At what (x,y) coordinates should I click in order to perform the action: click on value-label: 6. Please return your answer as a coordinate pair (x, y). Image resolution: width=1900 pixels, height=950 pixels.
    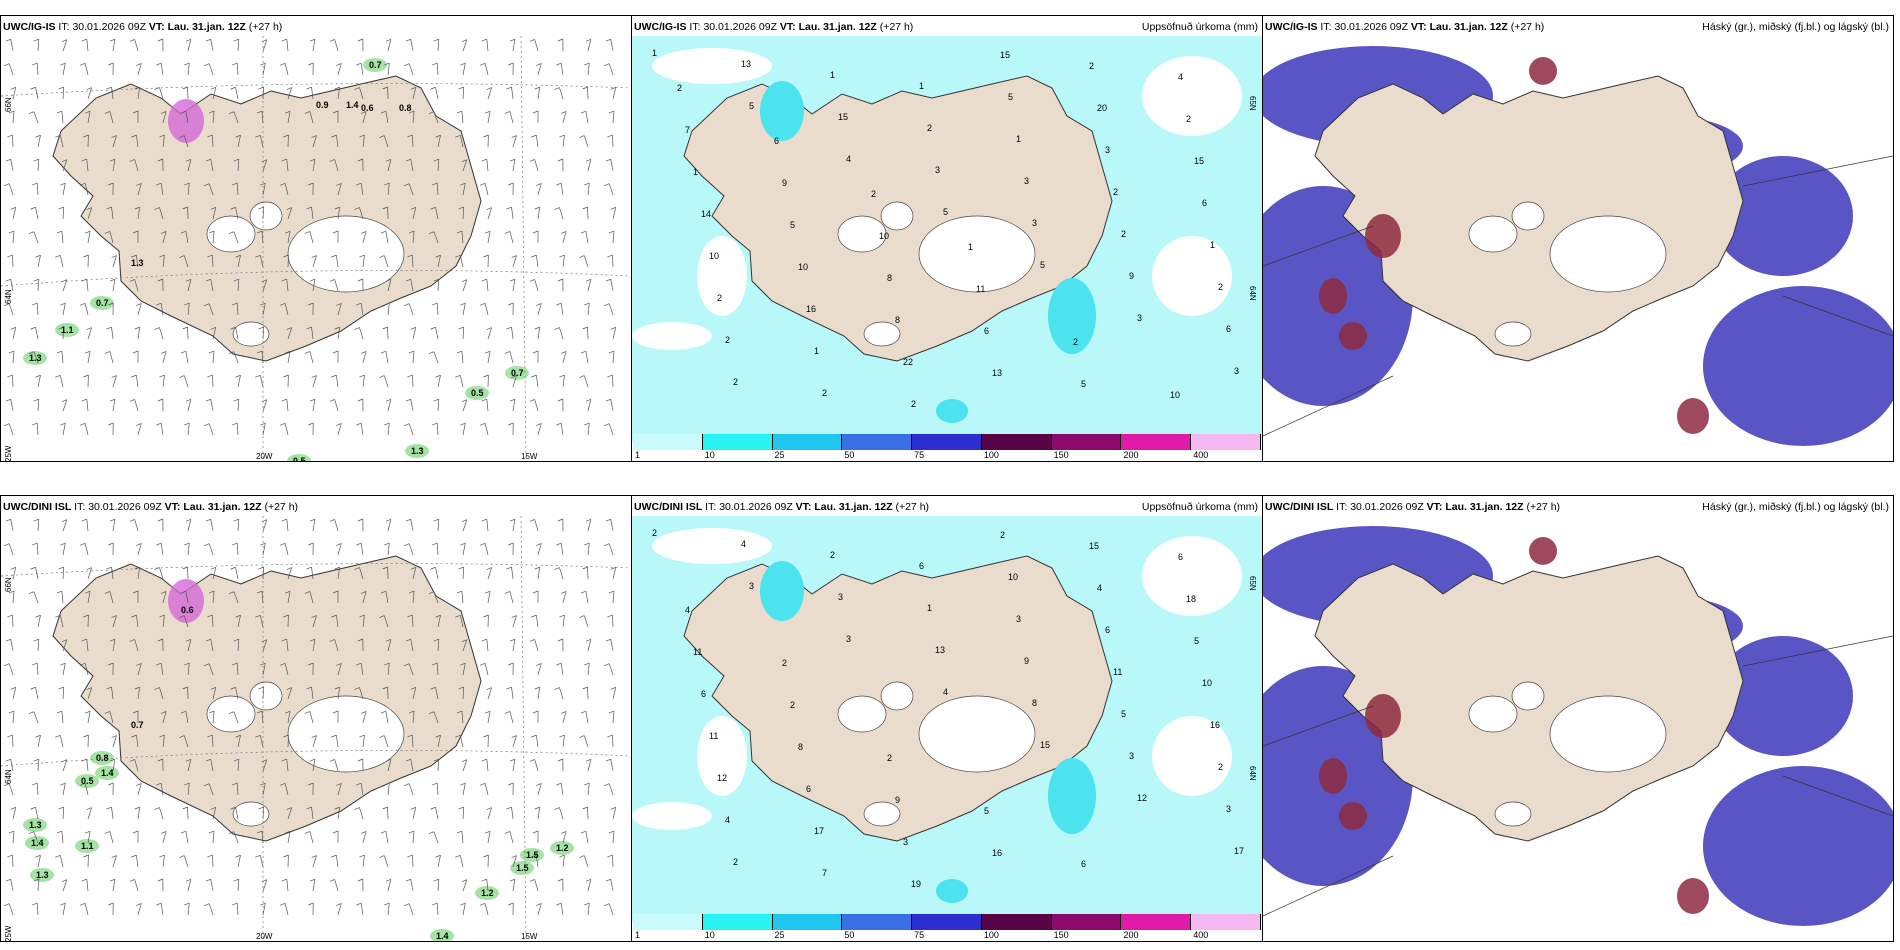
    Looking at the image, I should click on (703, 694).